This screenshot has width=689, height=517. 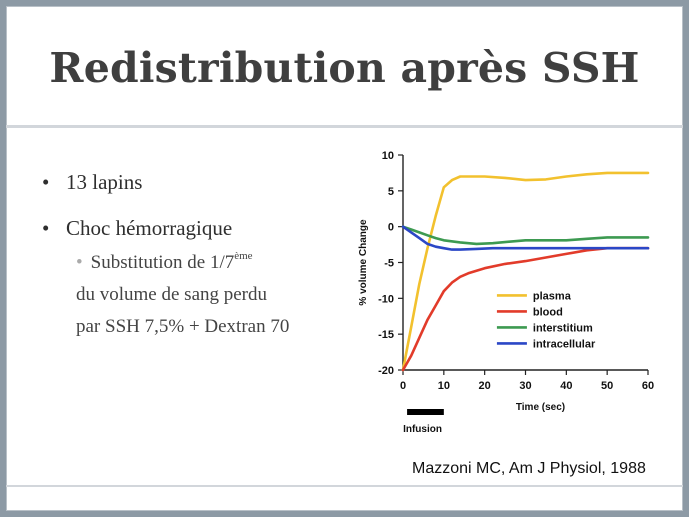 I want to click on series-line-interstitium, so click(x=525, y=235).